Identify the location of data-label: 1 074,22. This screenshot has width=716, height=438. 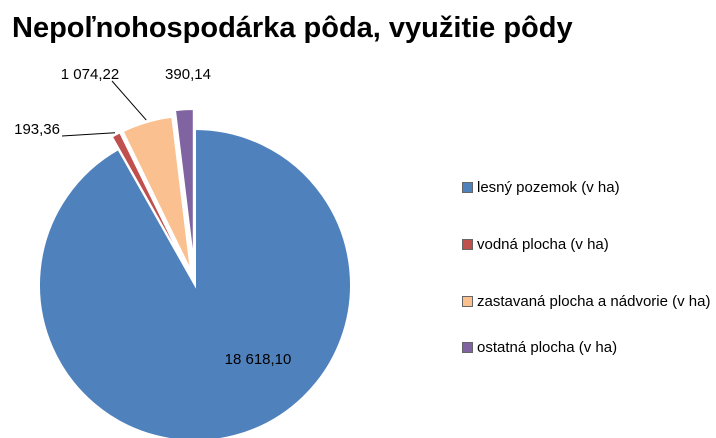
(90, 74).